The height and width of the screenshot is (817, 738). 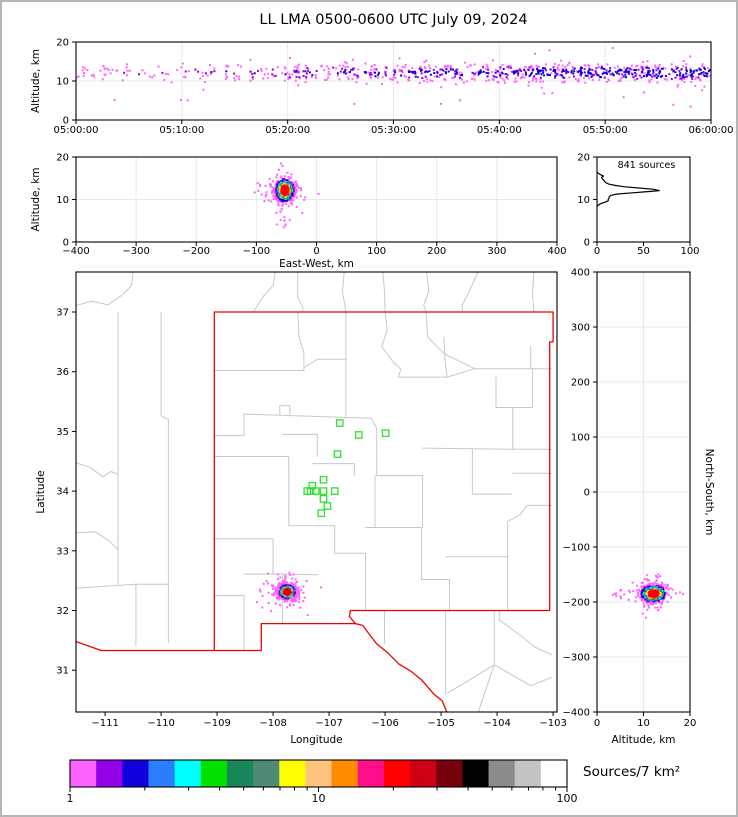 I want to click on map-ylabel: Latitude, so click(x=41, y=491).